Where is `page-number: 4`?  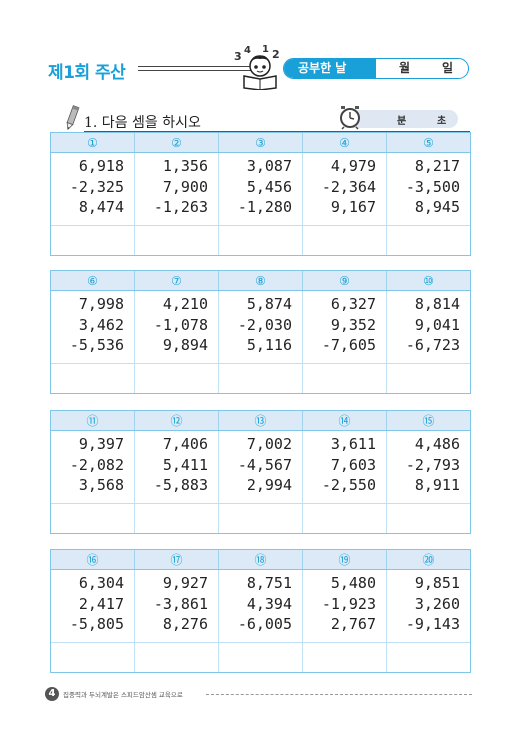 page-number: 4 is located at coordinates (52, 694).